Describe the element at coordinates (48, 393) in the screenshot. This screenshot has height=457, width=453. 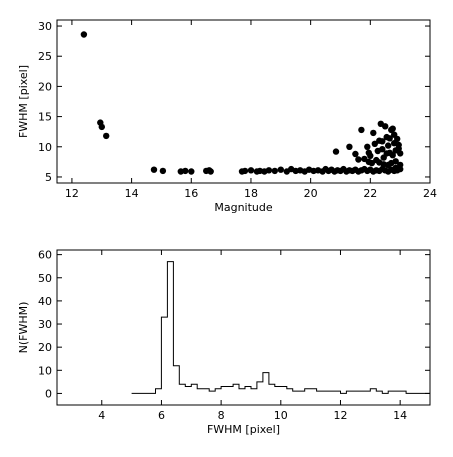
I see `y-tick-label: 0` at that location.